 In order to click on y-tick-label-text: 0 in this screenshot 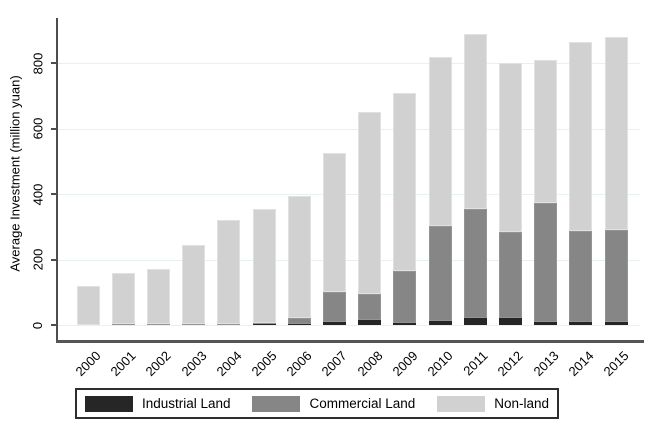, I will do `click(38, 325)`.